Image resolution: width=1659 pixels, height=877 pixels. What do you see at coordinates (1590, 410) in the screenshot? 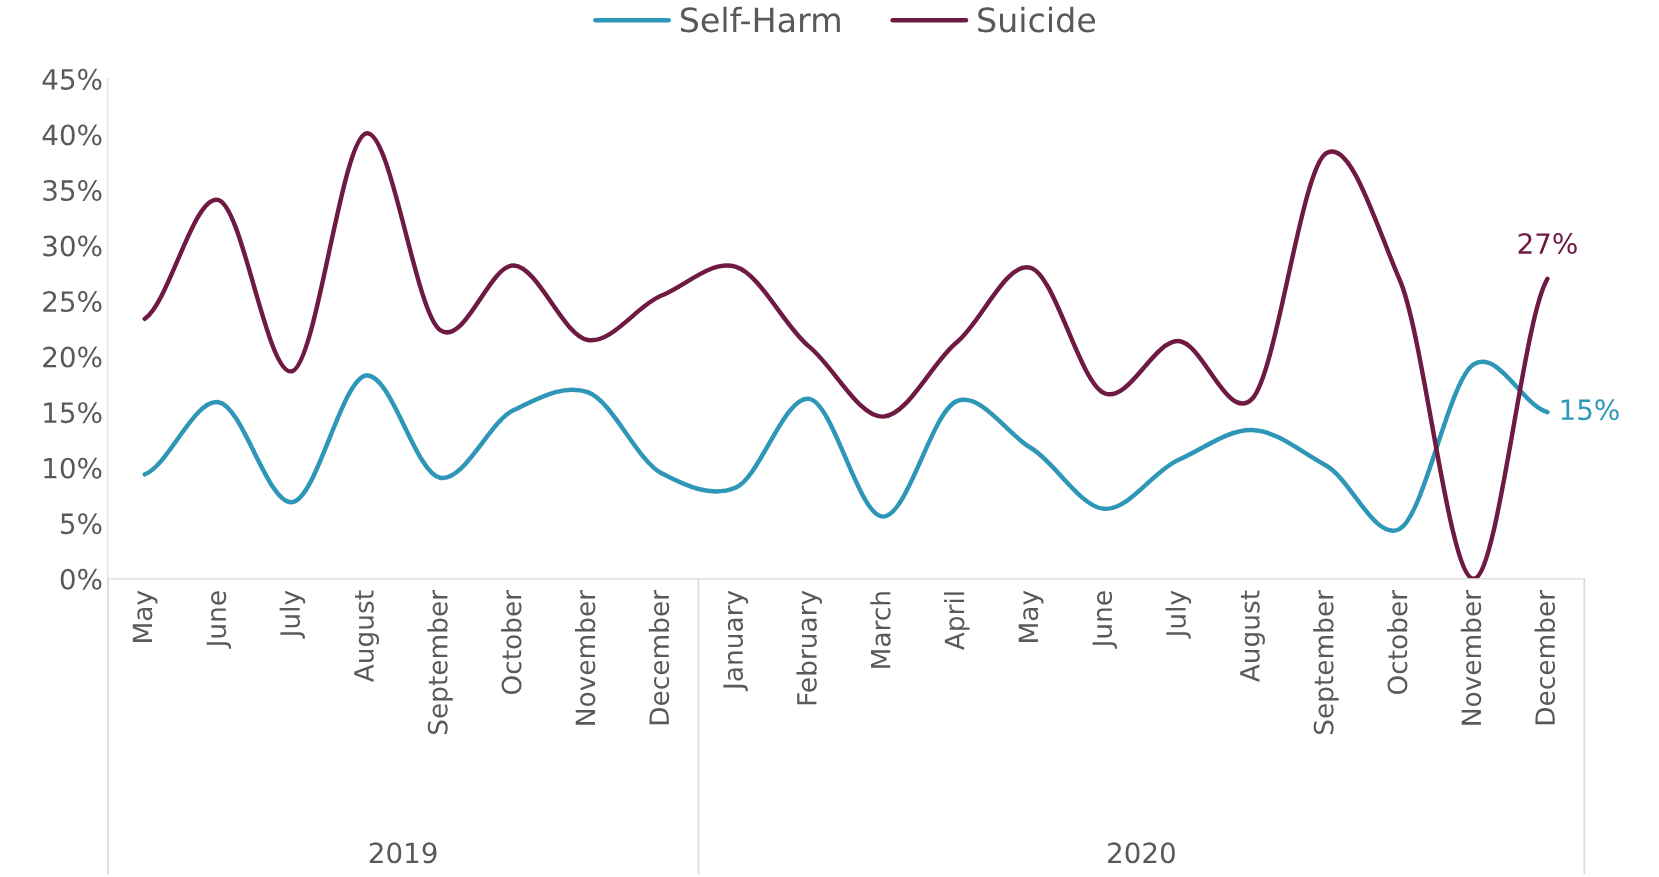
I see `data-label: 15%` at bounding box center [1590, 410].